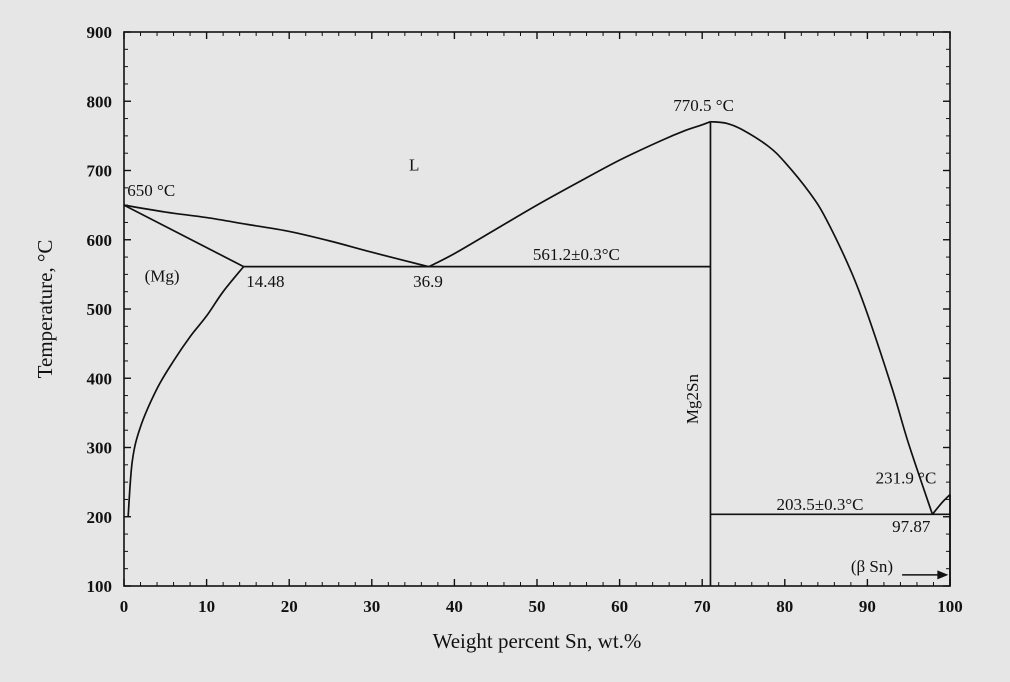 The image size is (1010, 682). Describe the element at coordinates (100, 101) in the screenshot. I see `y-tick-label: 800` at that location.